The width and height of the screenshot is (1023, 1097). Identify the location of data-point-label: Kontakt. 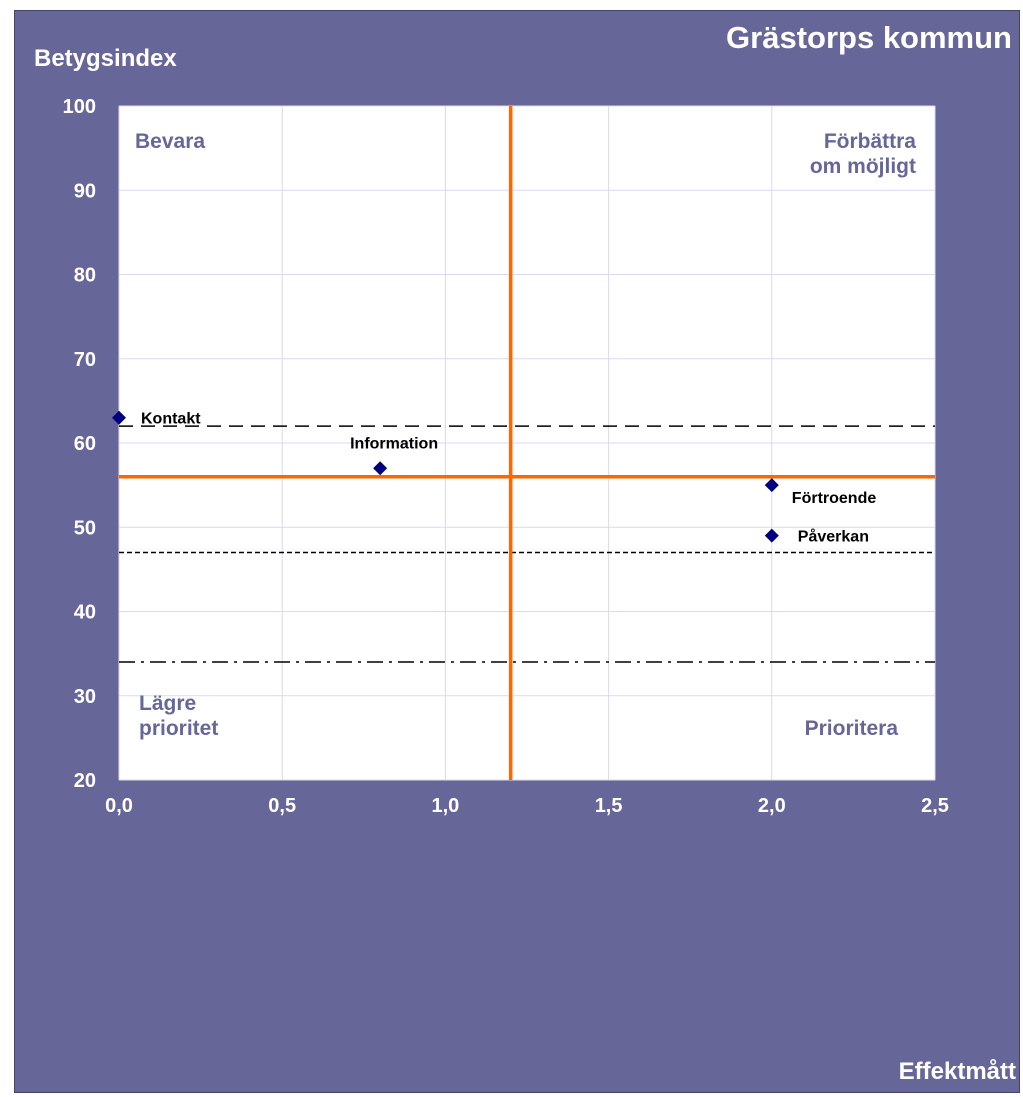
(171, 419).